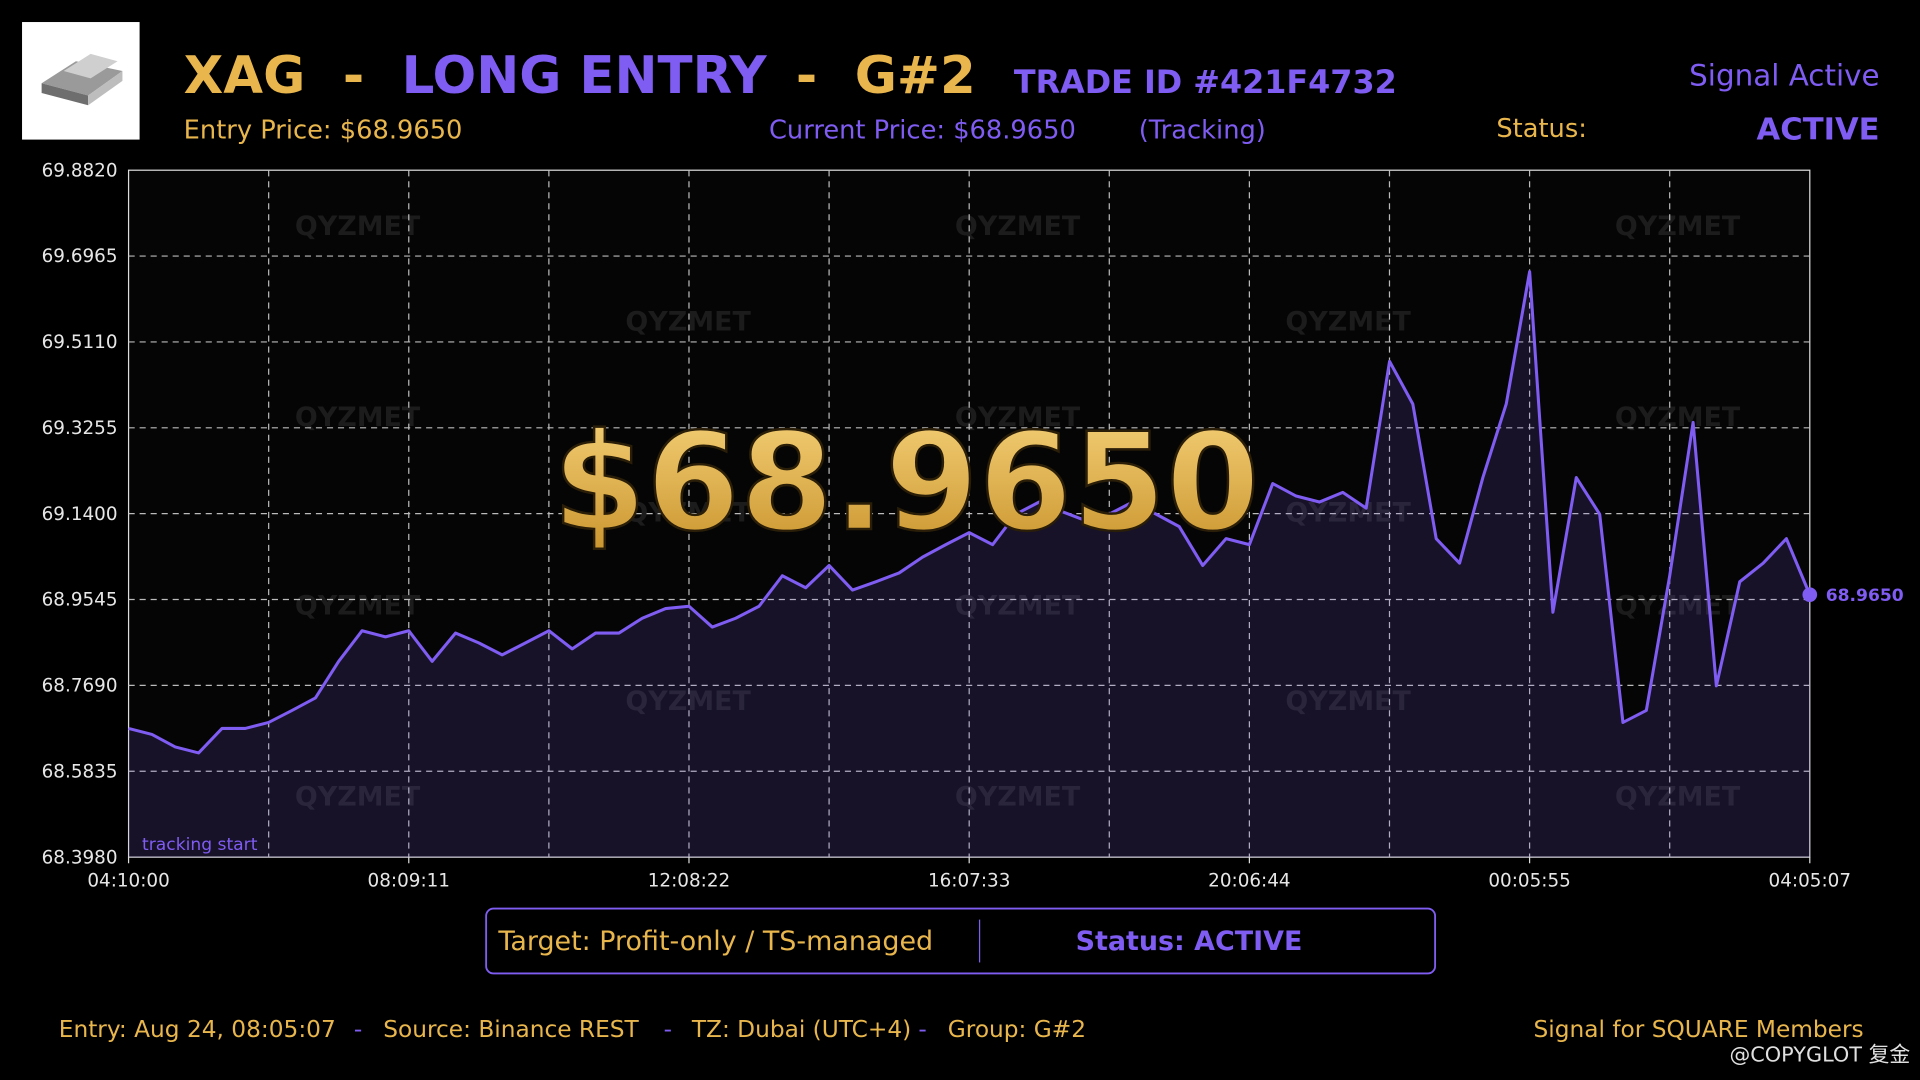  What do you see at coordinates (969, 881) in the screenshot?
I see `x-tick-label: 16:07:33` at bounding box center [969, 881].